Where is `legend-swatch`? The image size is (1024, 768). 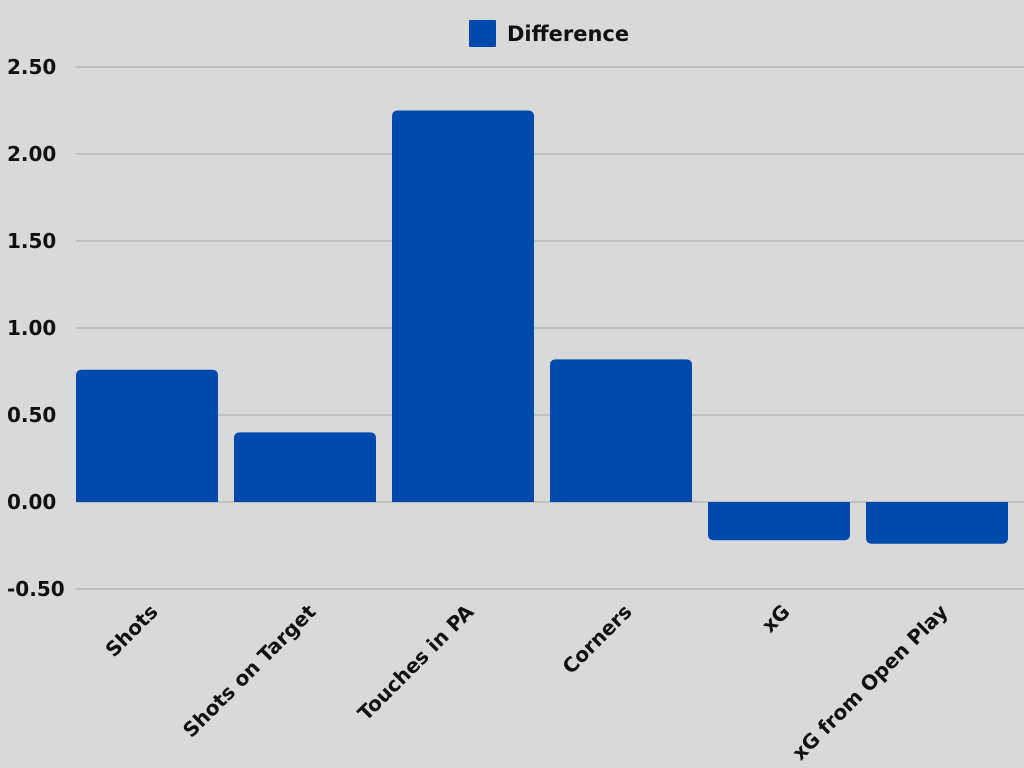
legend-swatch is located at coordinates (482, 33).